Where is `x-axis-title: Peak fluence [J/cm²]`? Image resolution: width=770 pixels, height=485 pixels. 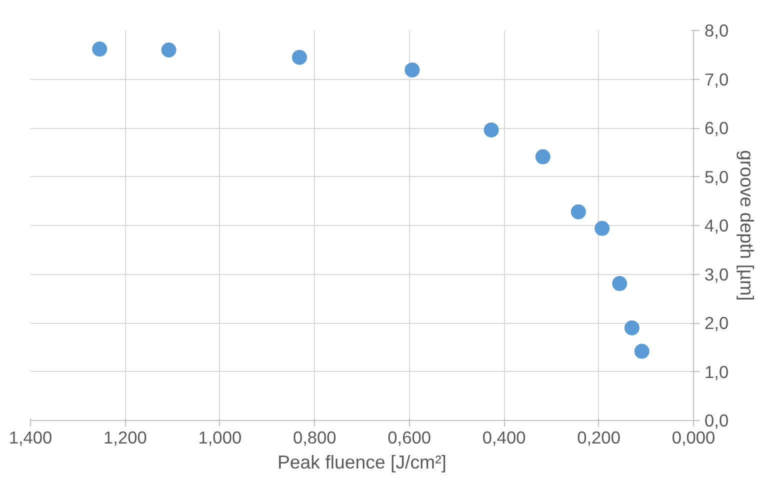 x-axis-title: Peak fluence [J/cm²] is located at coordinates (362, 462).